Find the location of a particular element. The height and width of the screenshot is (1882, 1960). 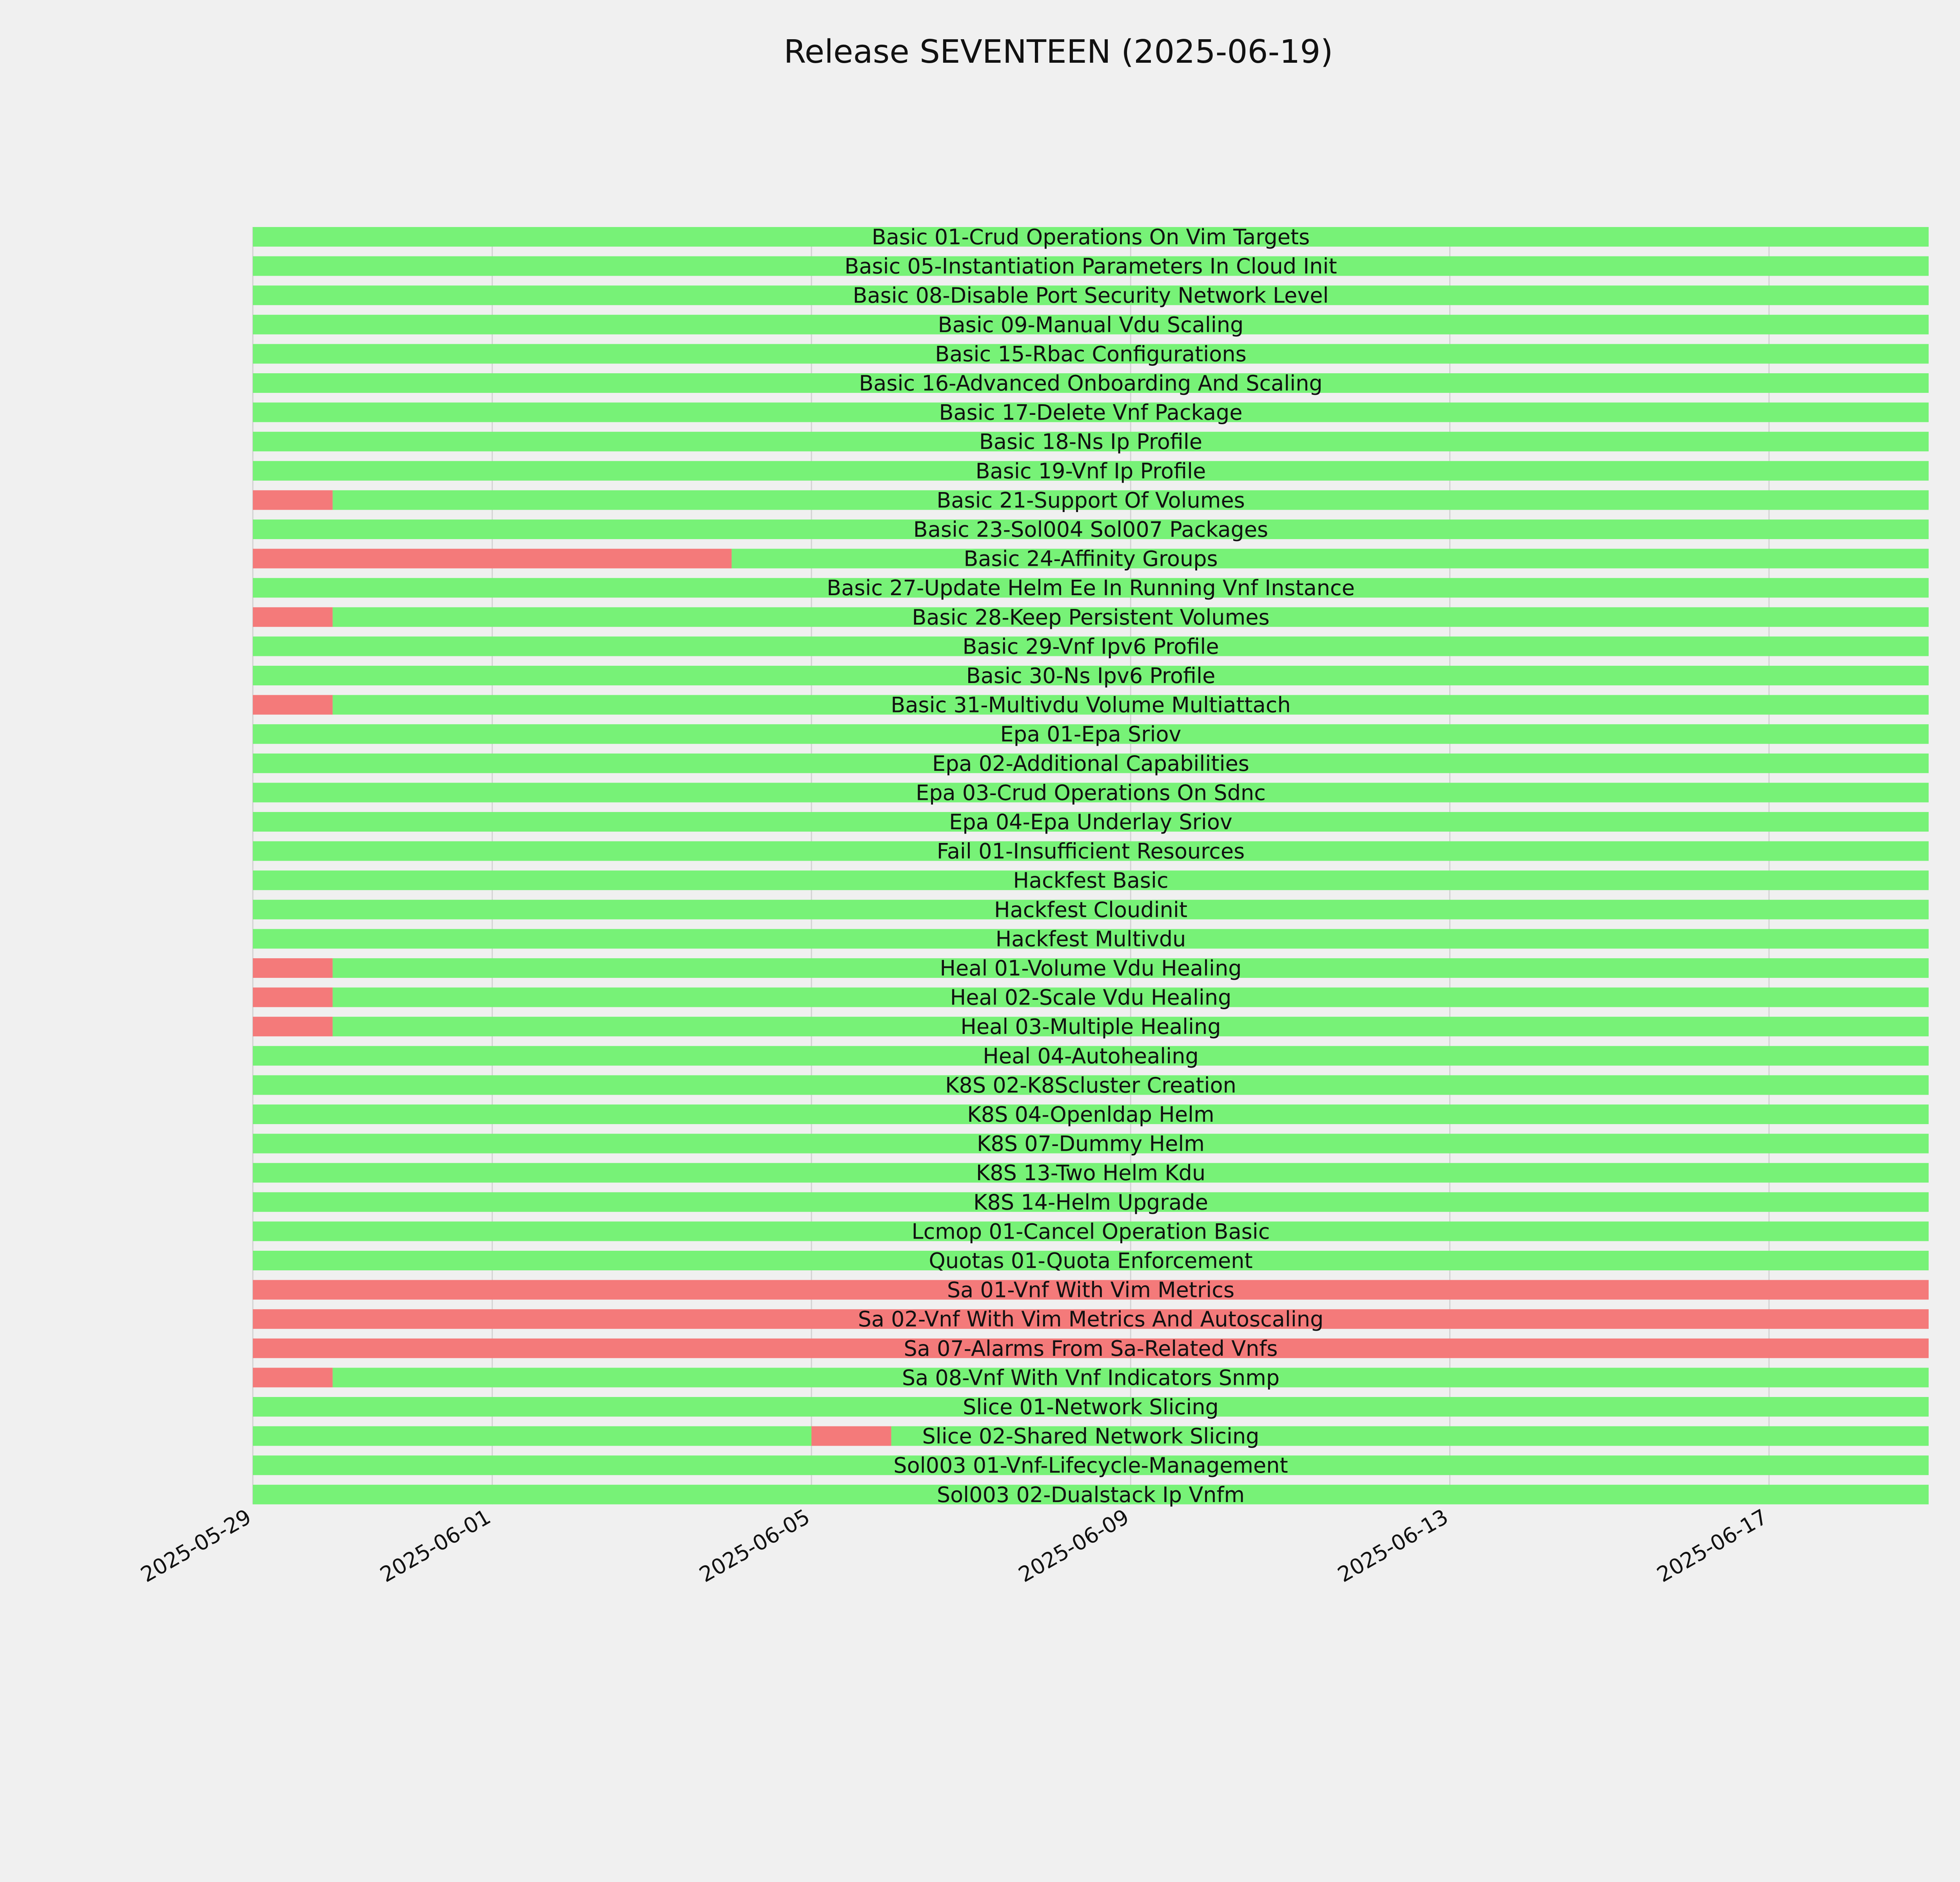

bar-label: Slice 01-Network Slicing is located at coordinates (1091, 1407).